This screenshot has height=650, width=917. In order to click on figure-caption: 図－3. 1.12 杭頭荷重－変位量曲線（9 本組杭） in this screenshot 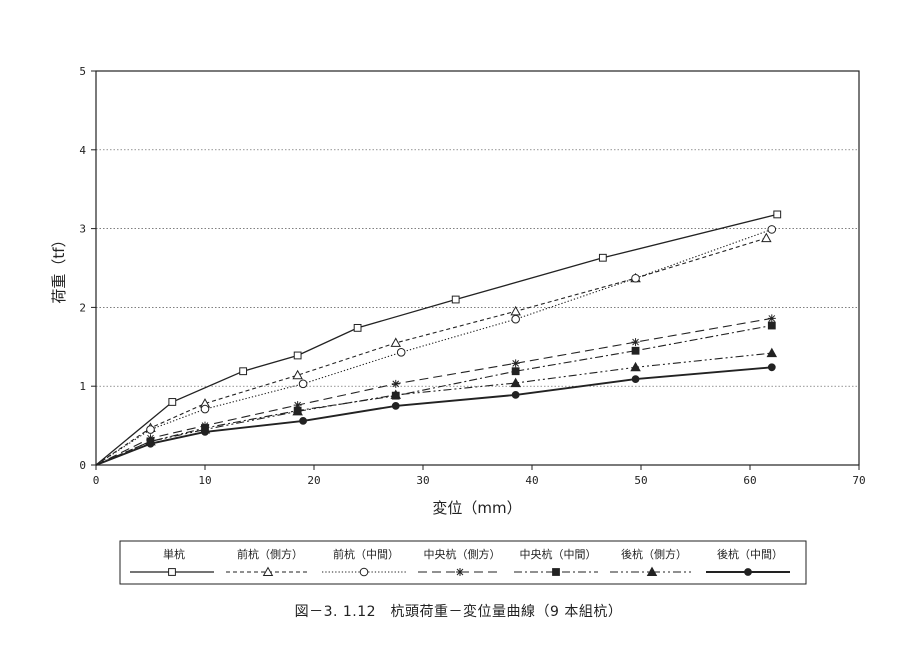, I will do `click(458, 612)`.